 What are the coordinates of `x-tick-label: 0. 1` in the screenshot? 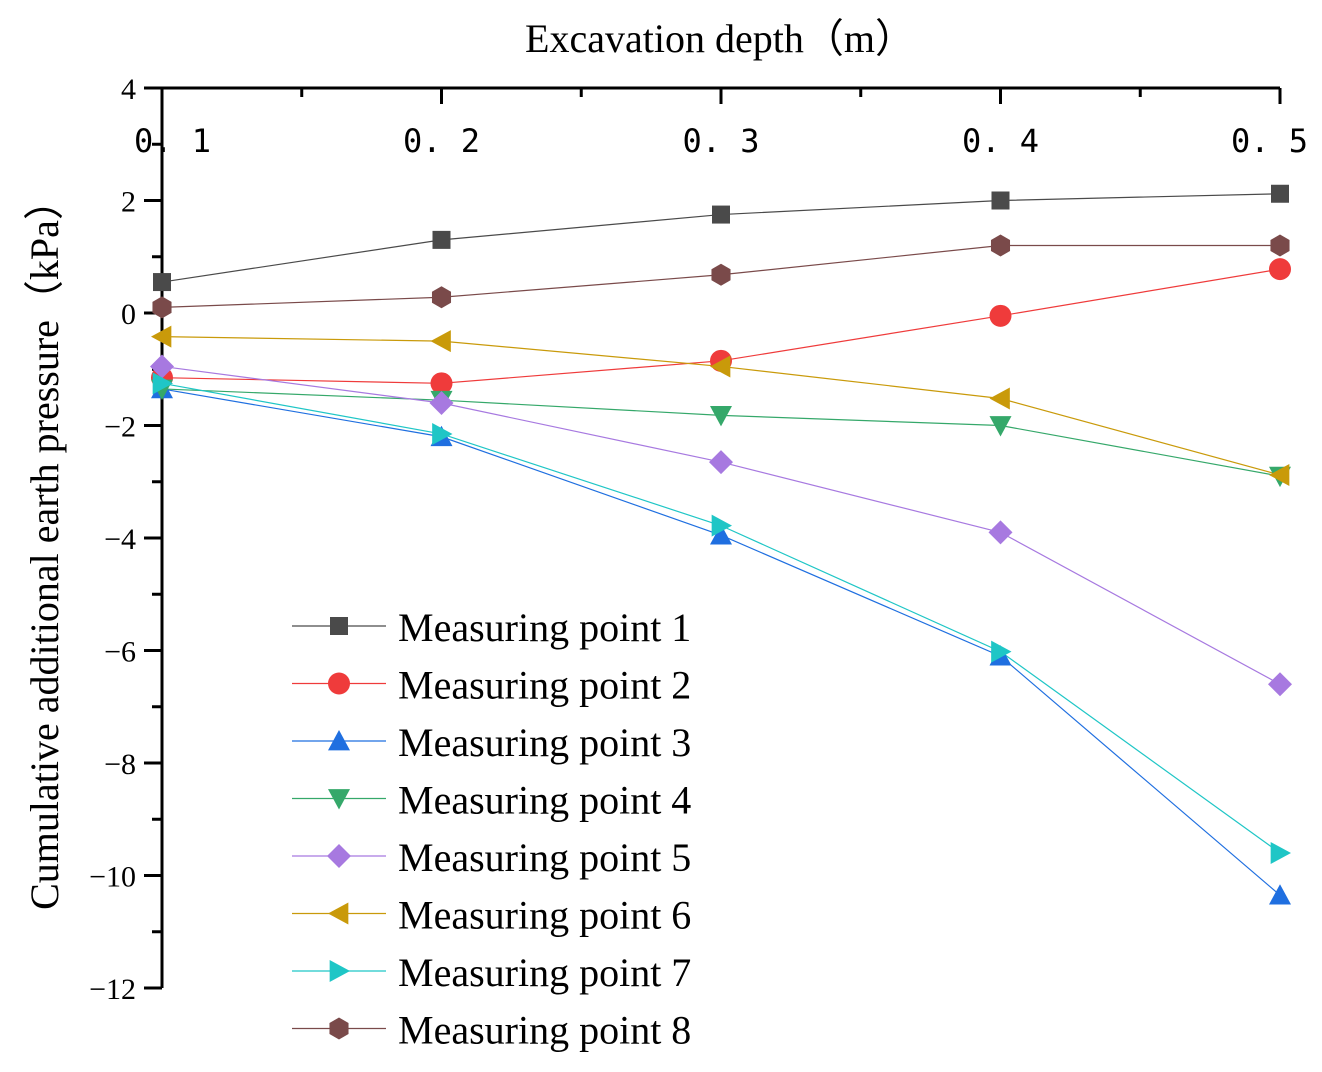 It's located at (172, 141).